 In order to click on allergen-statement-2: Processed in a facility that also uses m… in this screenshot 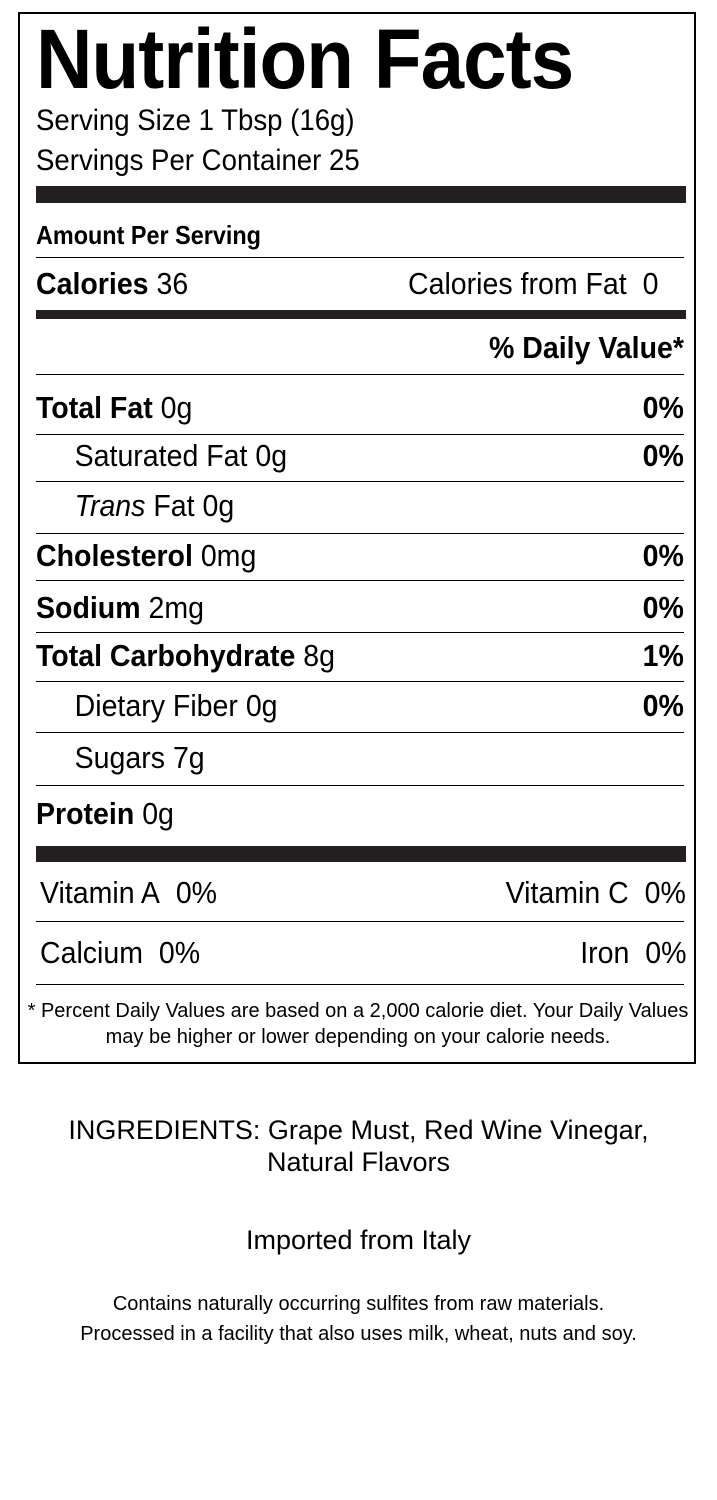, I will do `click(358, 1334)`.